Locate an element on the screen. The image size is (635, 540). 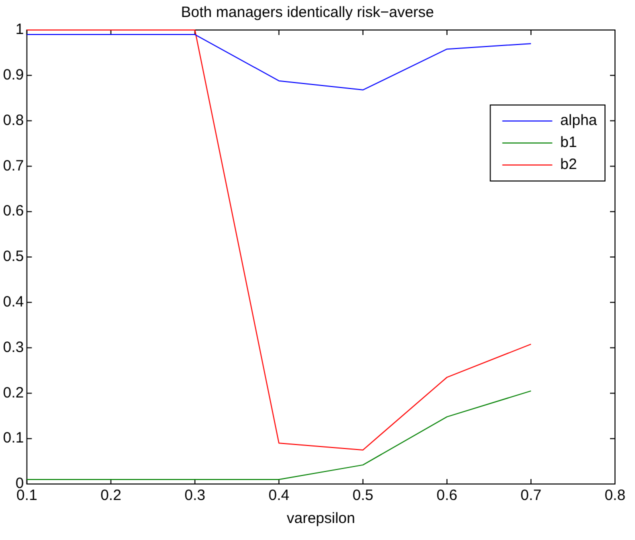
y-tick-label: 0.3 is located at coordinates (13, 347).